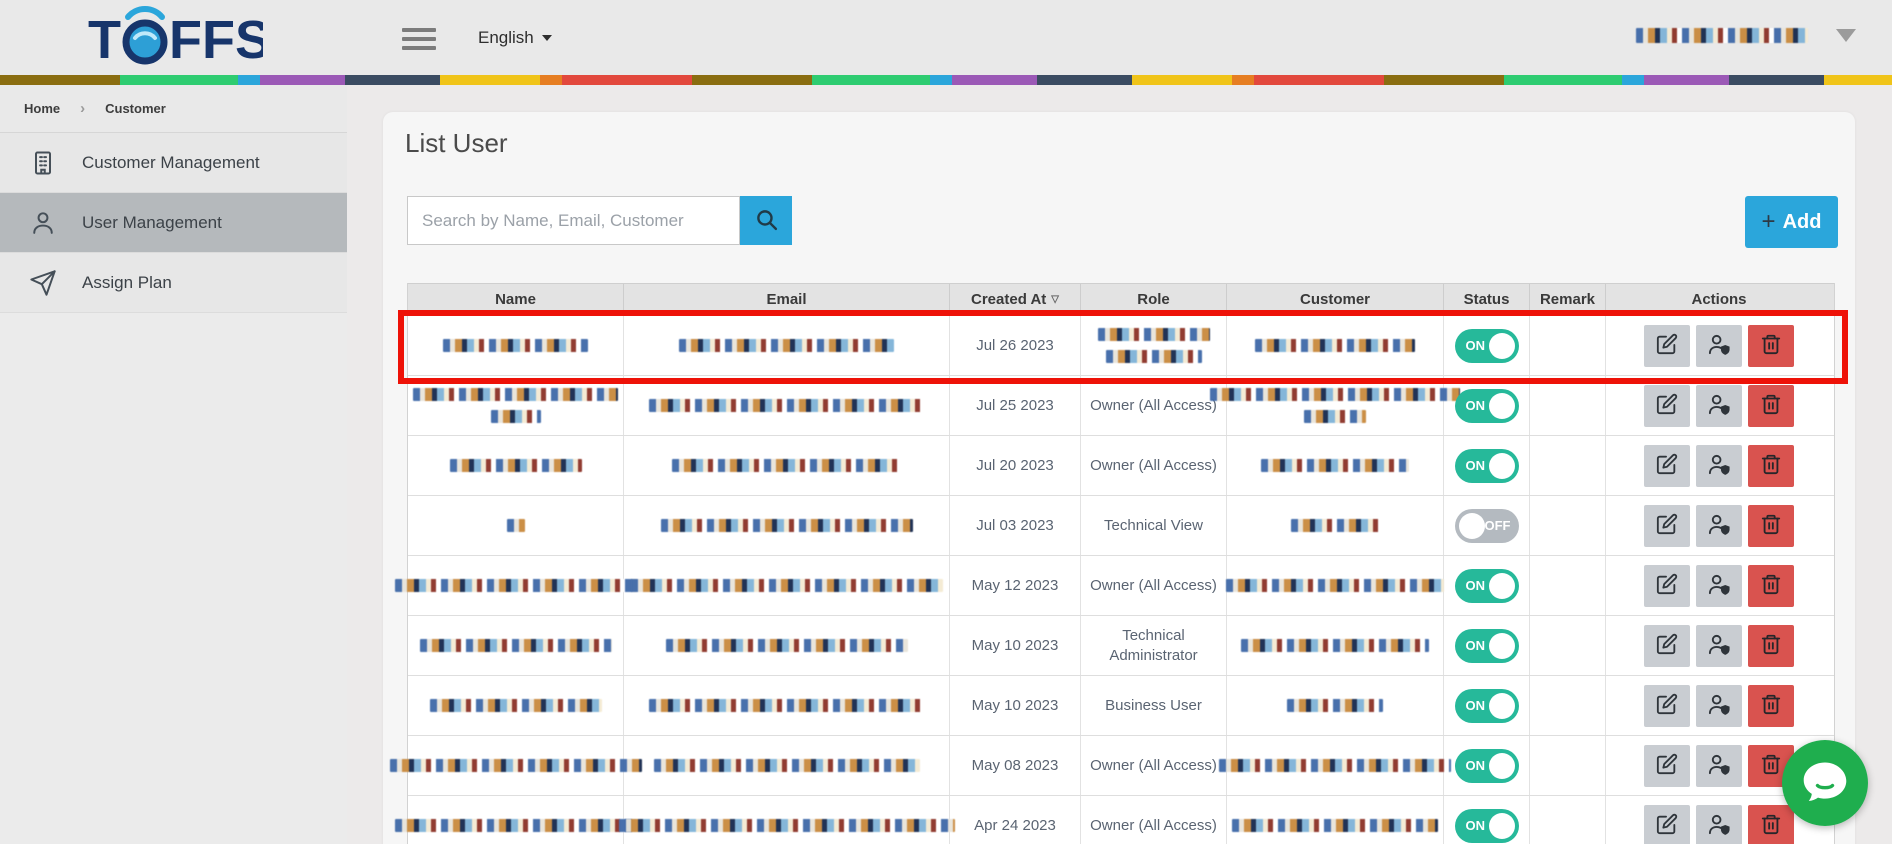 The width and height of the screenshot is (1892, 844). I want to click on cell-created-at: Jul 03 2023, so click(1015, 525).